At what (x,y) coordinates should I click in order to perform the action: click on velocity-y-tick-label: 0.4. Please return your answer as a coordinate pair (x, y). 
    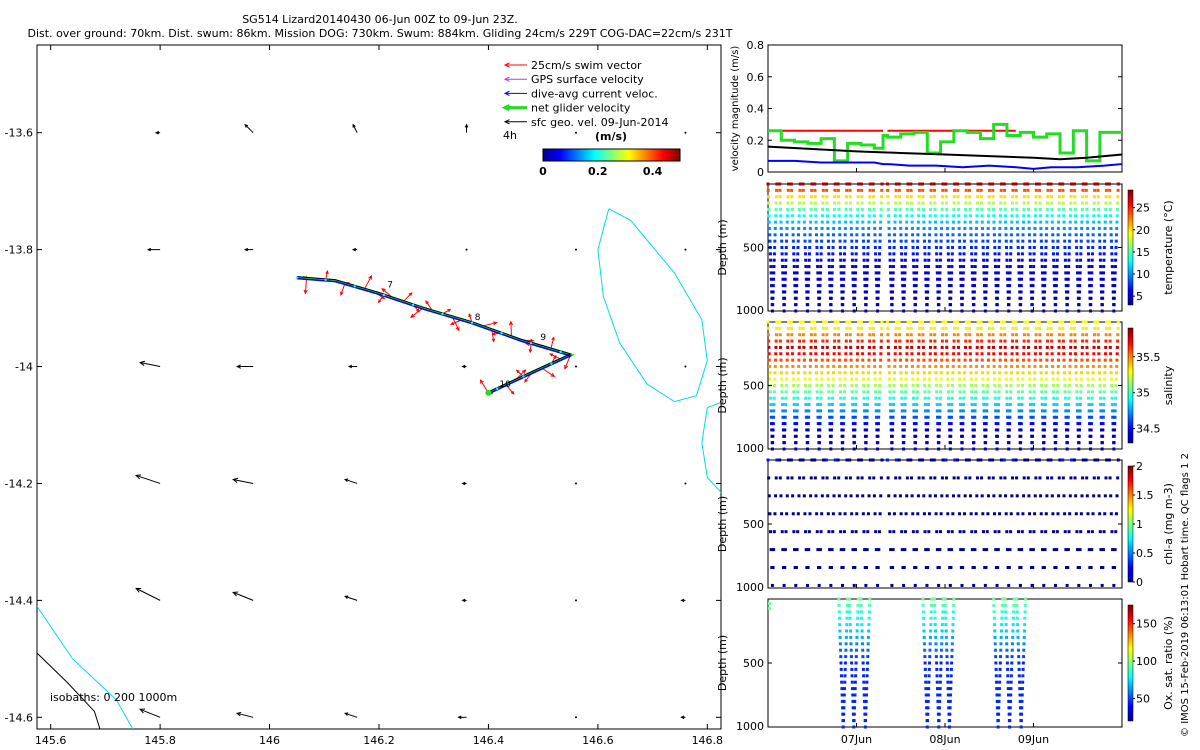
    Looking at the image, I should click on (756, 109).